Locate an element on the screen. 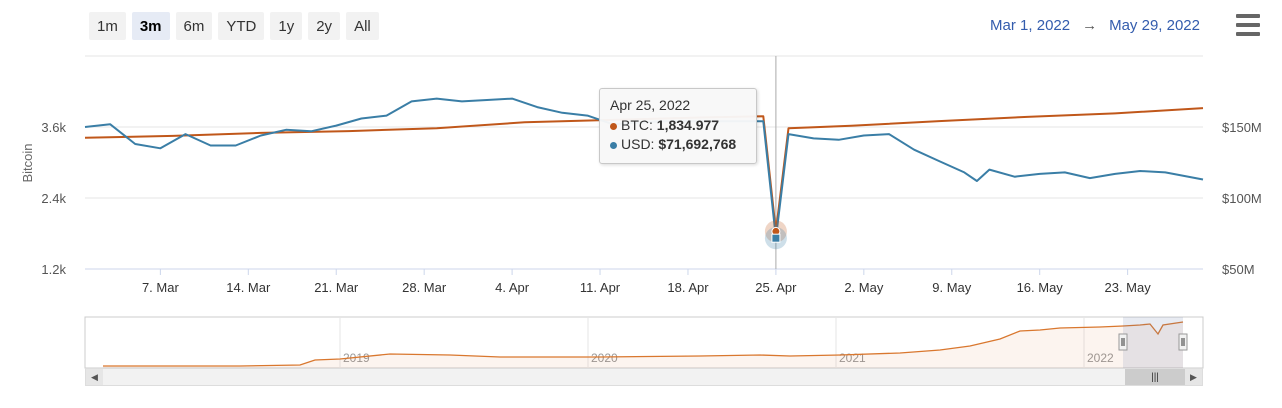 Image resolution: width=1282 pixels, height=408 pixels. tooltip-btc-label: BTC: is located at coordinates (637, 125).